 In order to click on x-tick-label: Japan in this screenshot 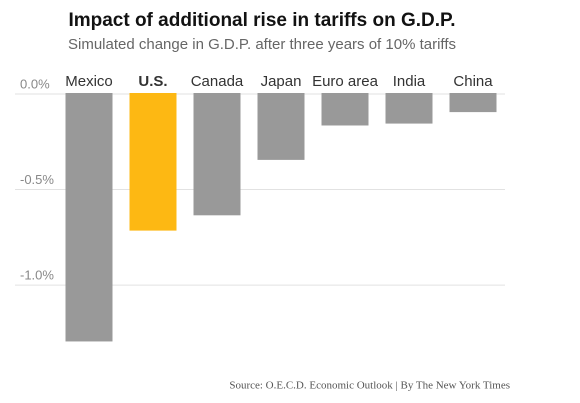, I will do `click(281, 81)`.